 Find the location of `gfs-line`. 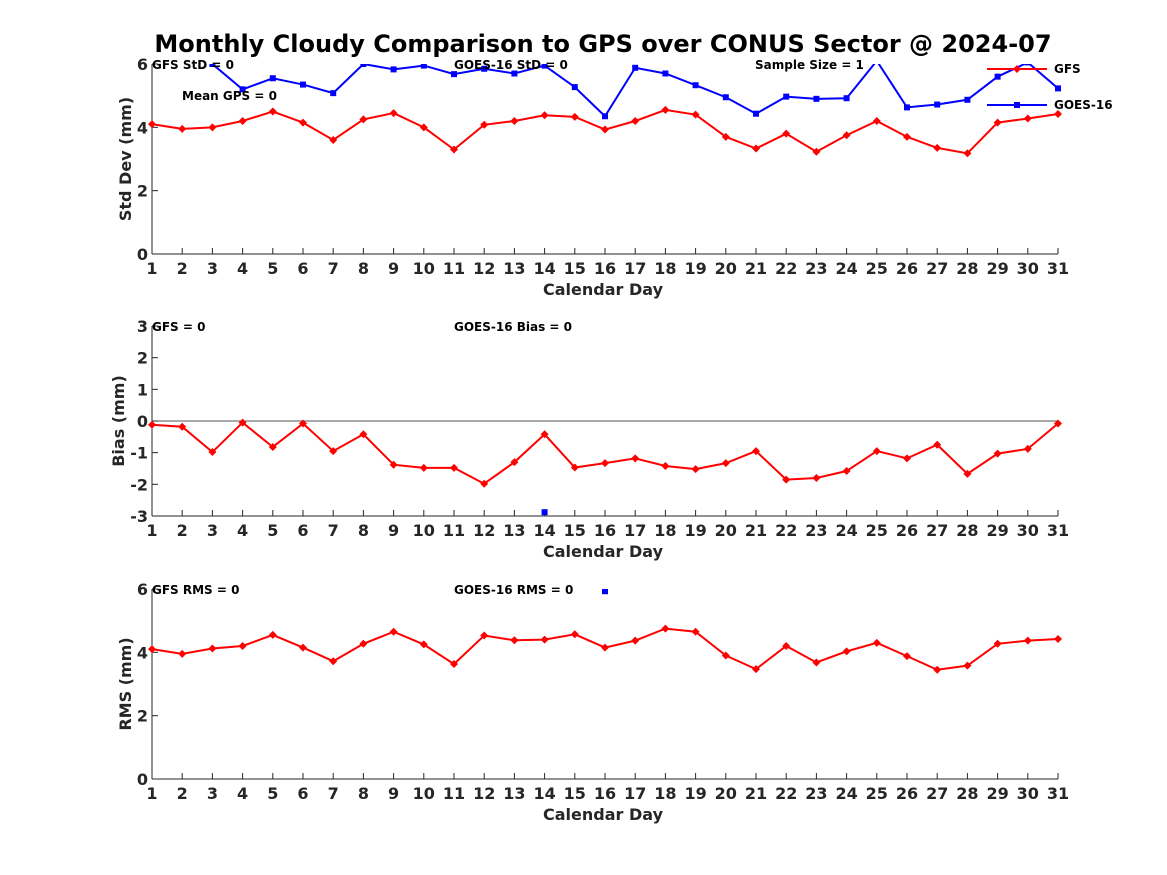

gfs-line is located at coordinates (605, 453).